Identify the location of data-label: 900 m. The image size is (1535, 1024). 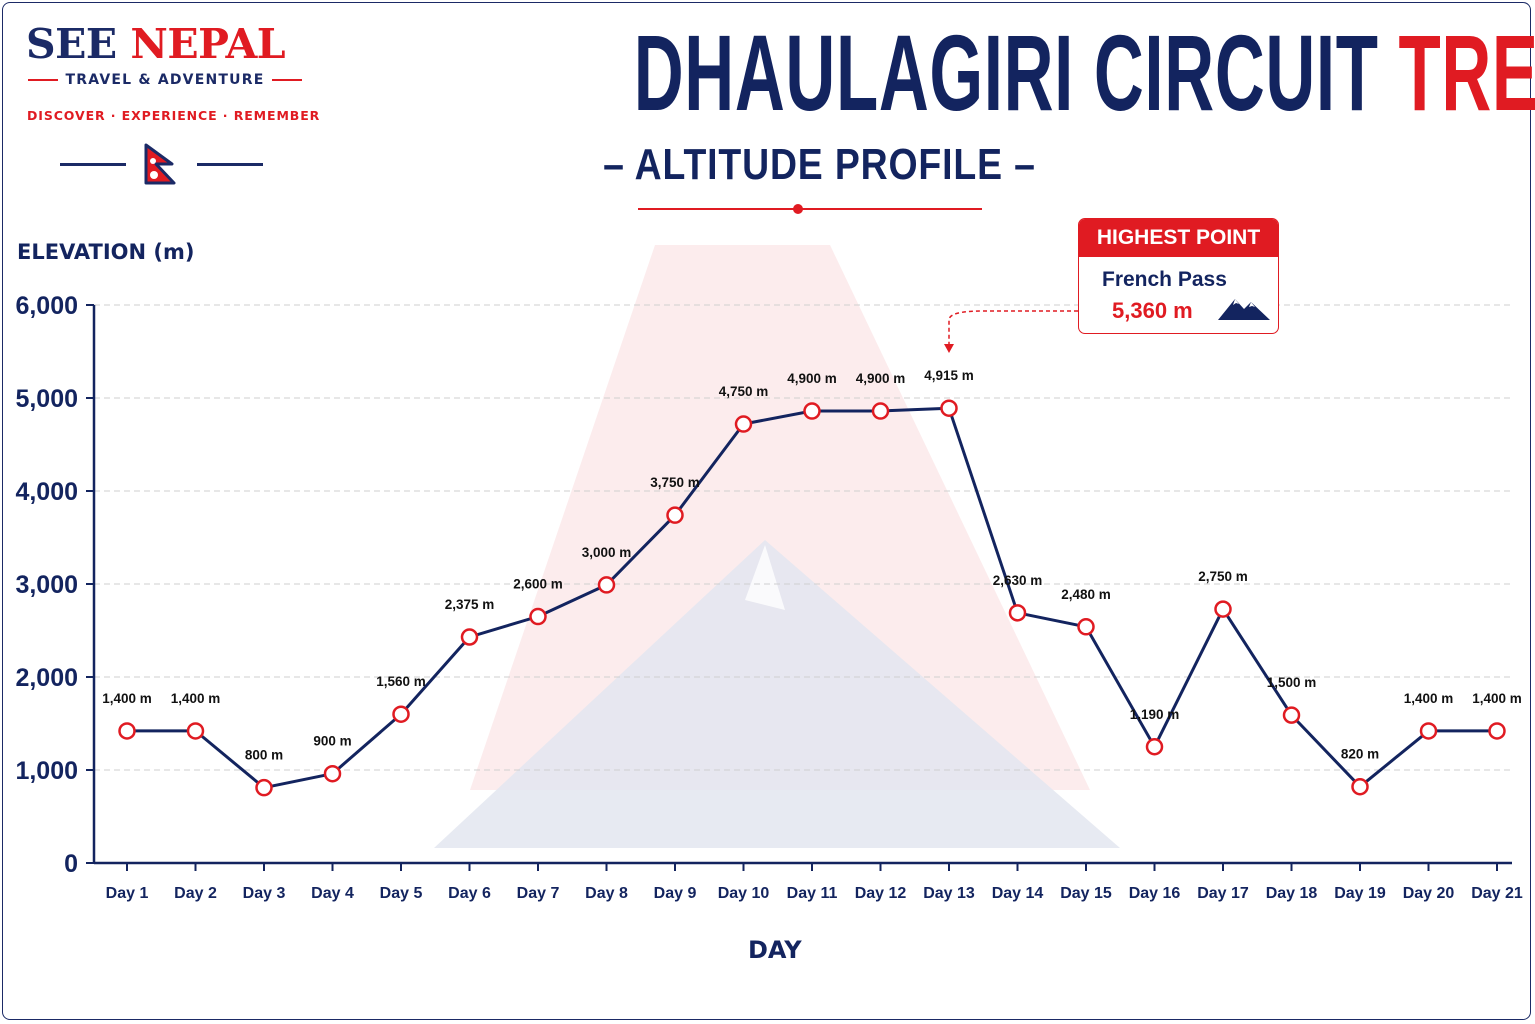
(332, 741).